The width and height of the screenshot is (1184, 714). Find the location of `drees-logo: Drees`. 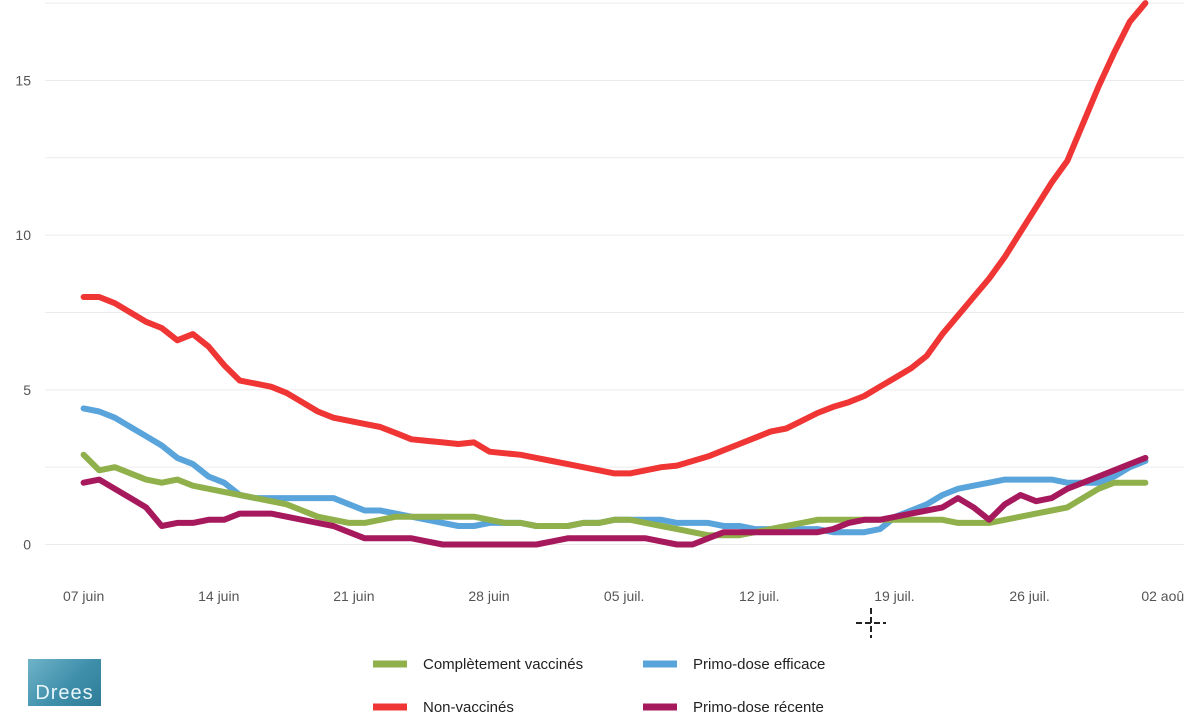

drees-logo: Drees is located at coordinates (64, 682).